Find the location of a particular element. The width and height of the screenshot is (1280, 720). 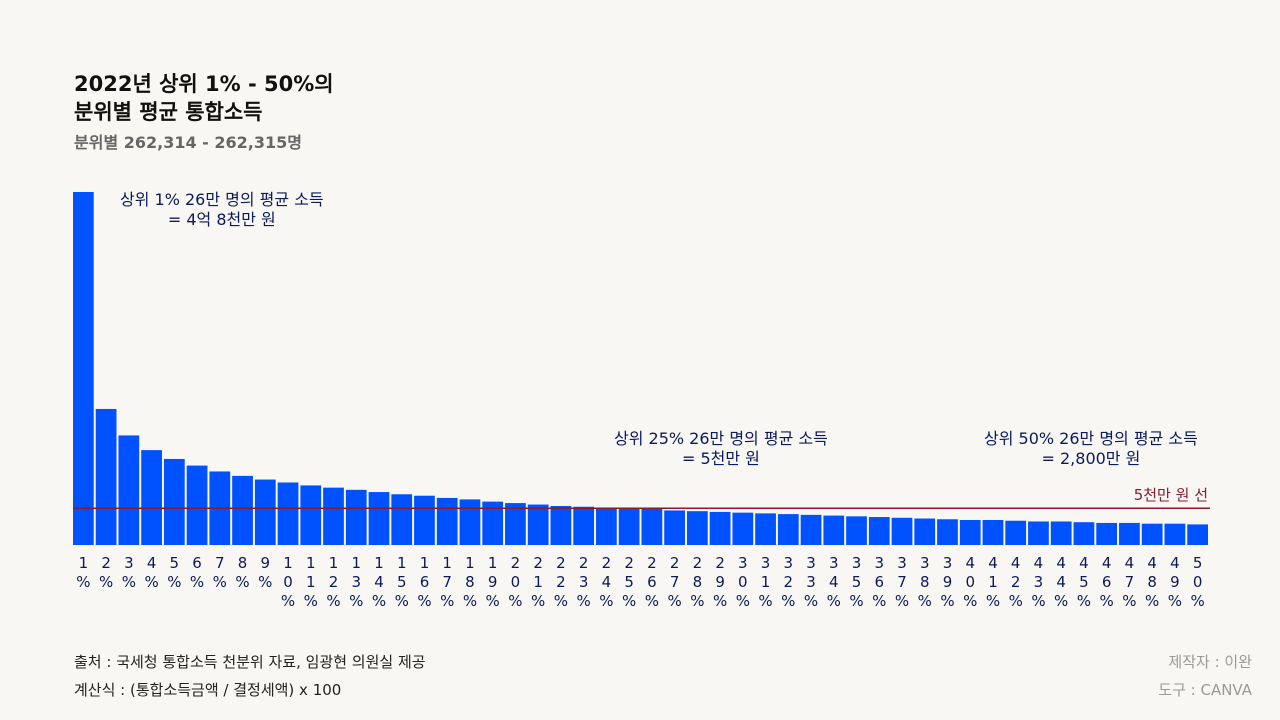

bar-28pct is located at coordinates (697, 528).